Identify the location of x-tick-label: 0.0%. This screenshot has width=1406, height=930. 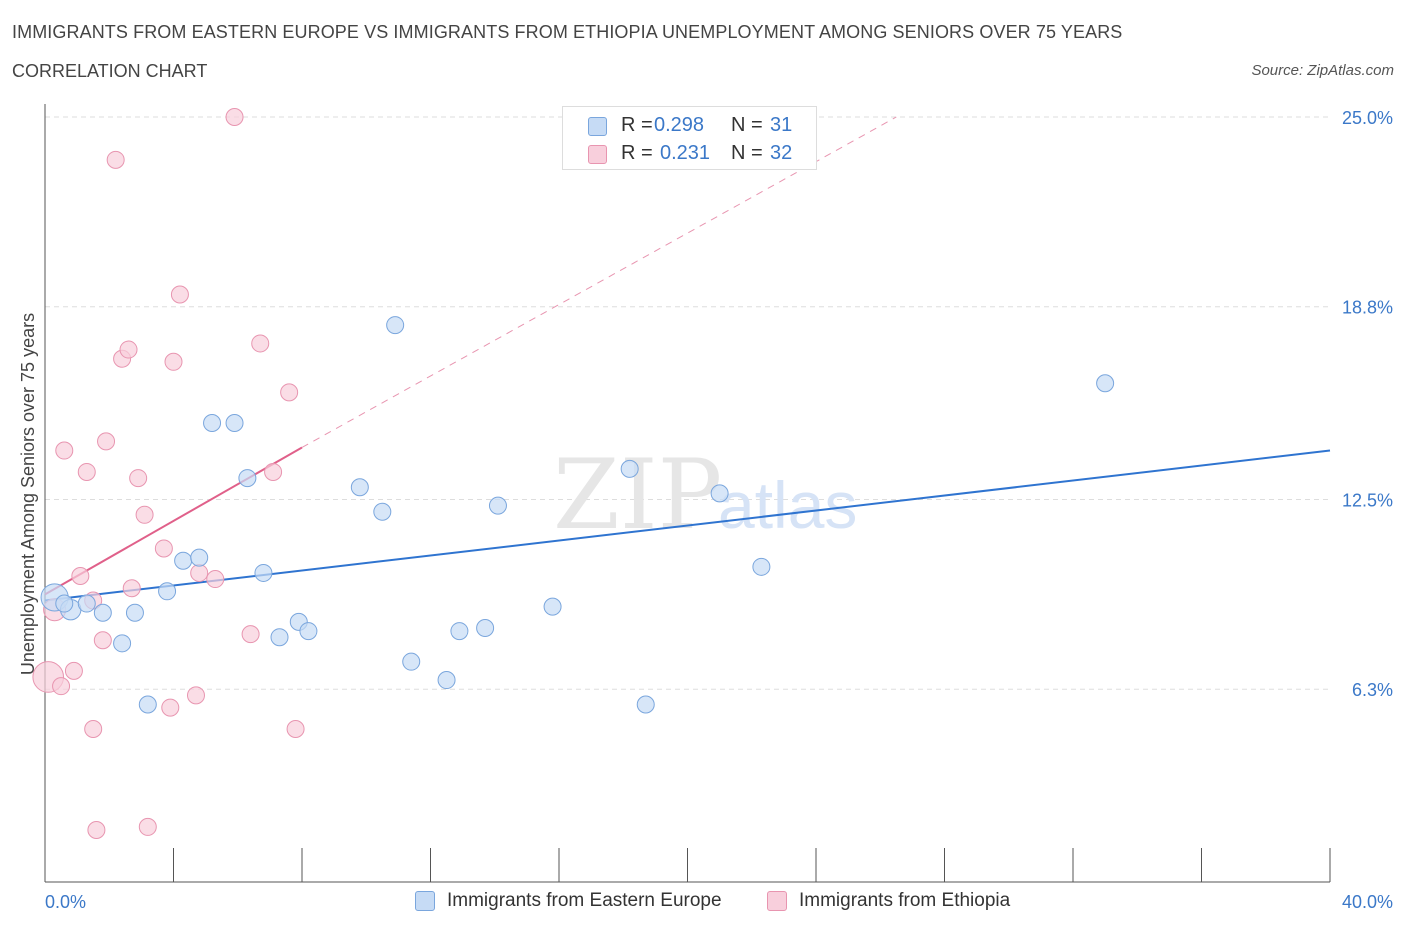
(65, 902).